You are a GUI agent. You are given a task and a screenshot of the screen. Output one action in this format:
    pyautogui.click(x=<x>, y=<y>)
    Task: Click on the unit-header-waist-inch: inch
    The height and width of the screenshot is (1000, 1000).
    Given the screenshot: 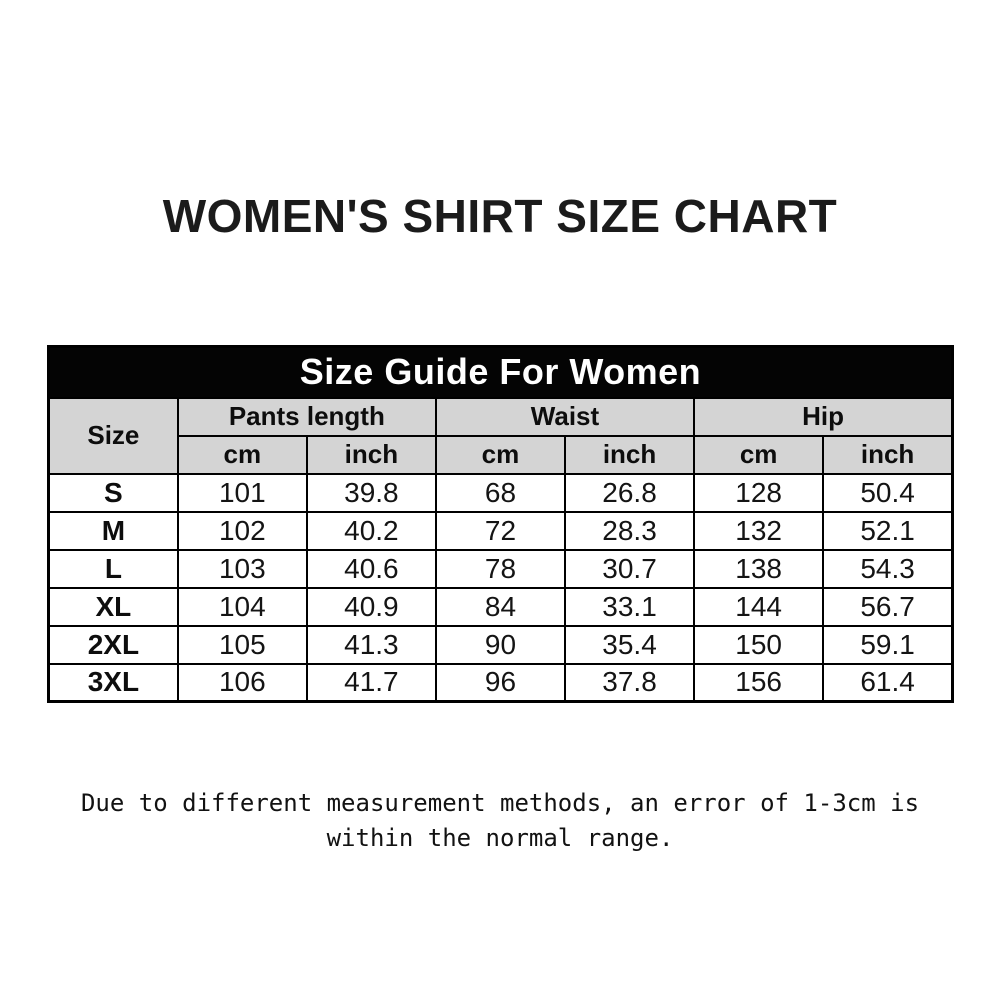 What is the action you would take?
    pyautogui.click(x=629, y=454)
    